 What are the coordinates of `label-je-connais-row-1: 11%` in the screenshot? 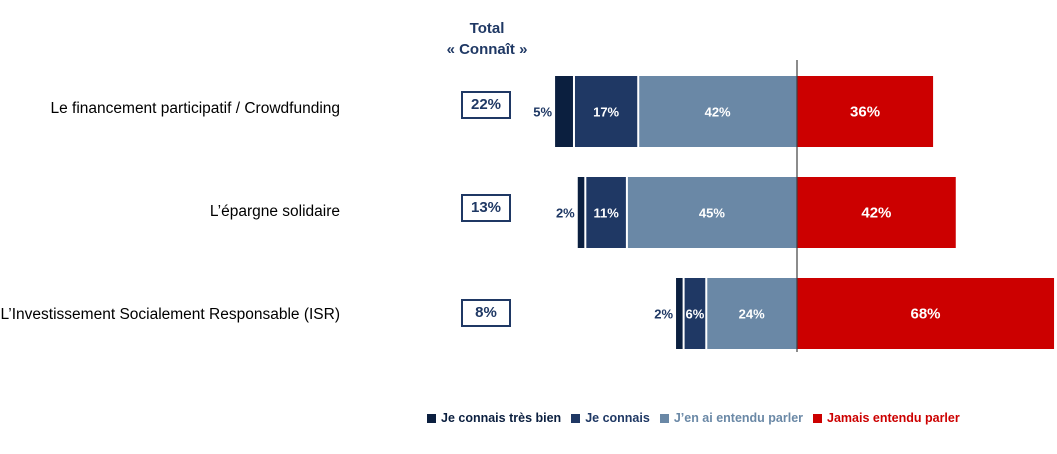 It's located at (606, 213).